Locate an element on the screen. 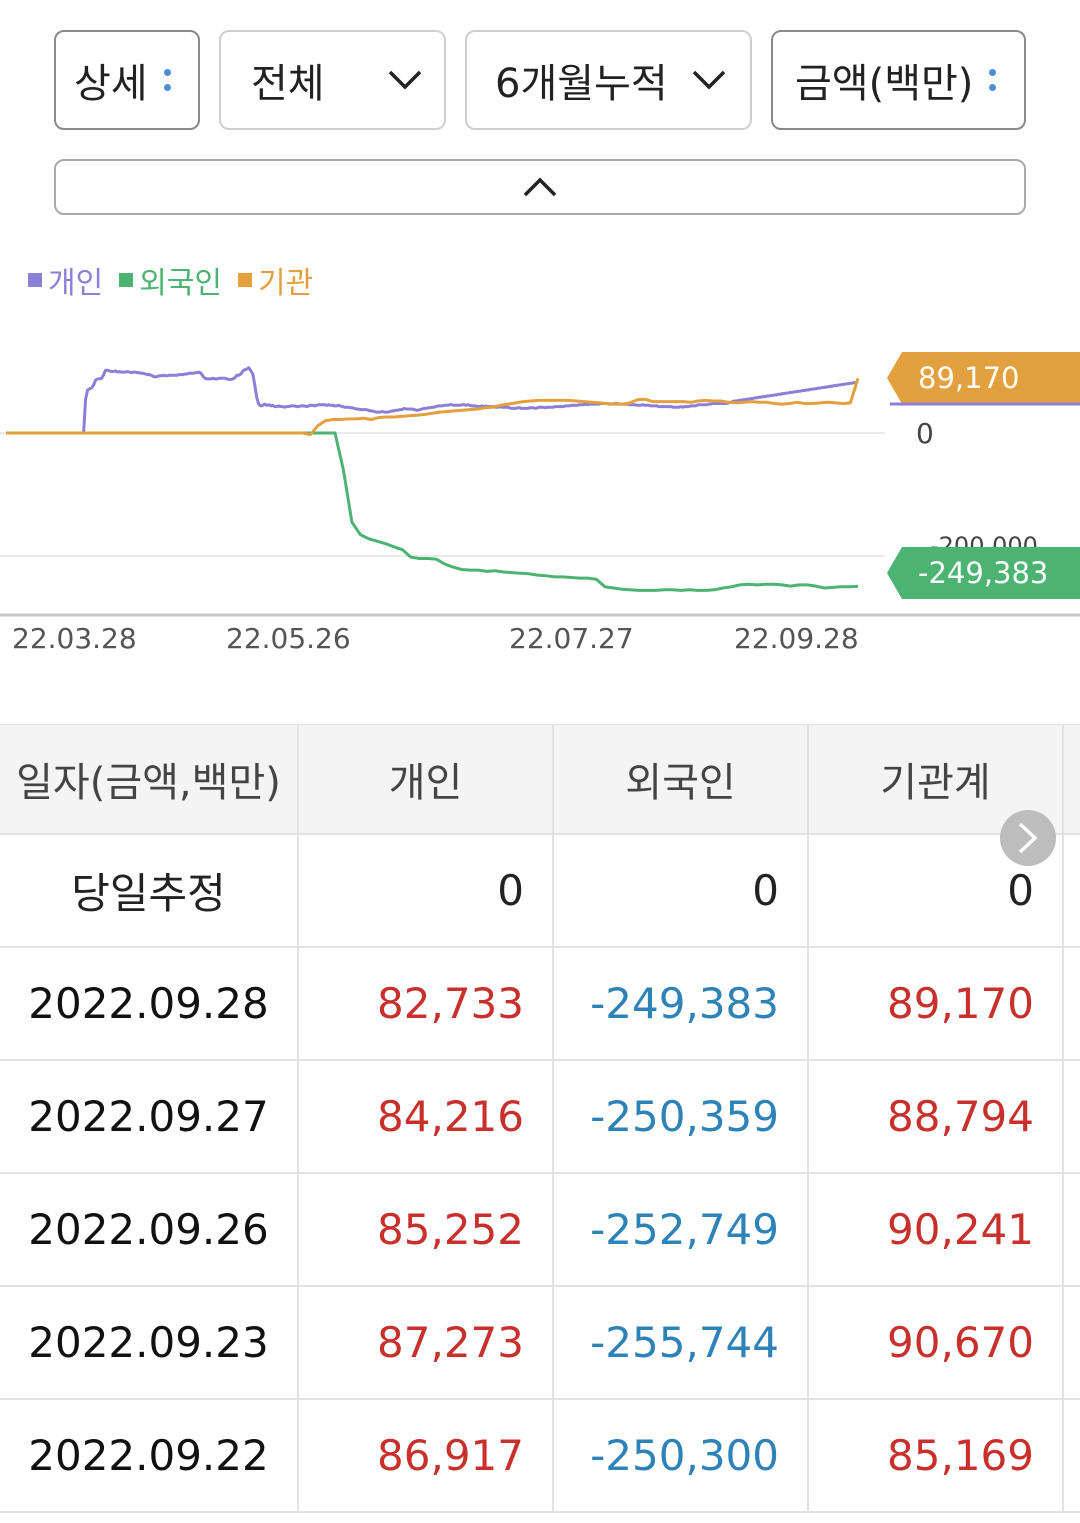  collapse-chart-button is located at coordinates (540, 187).